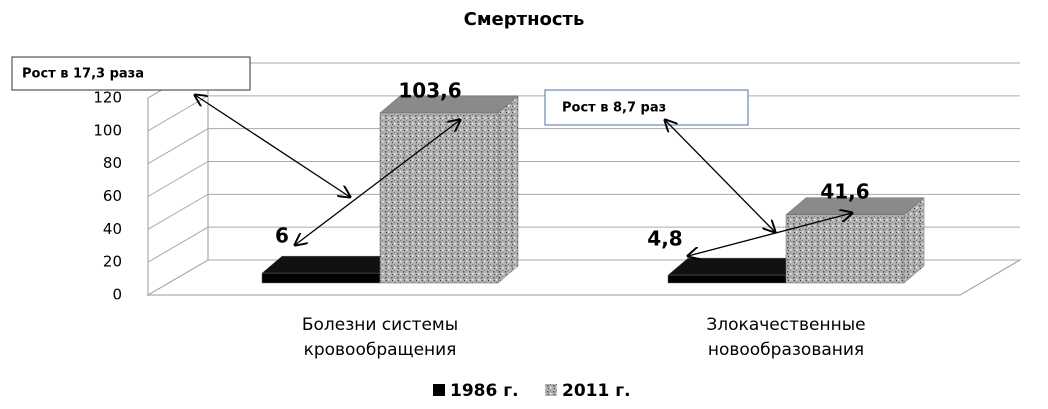 This screenshot has width=1048, height=409. What do you see at coordinates (117, 295) in the screenshot?
I see `y-tick-label: 0` at bounding box center [117, 295].